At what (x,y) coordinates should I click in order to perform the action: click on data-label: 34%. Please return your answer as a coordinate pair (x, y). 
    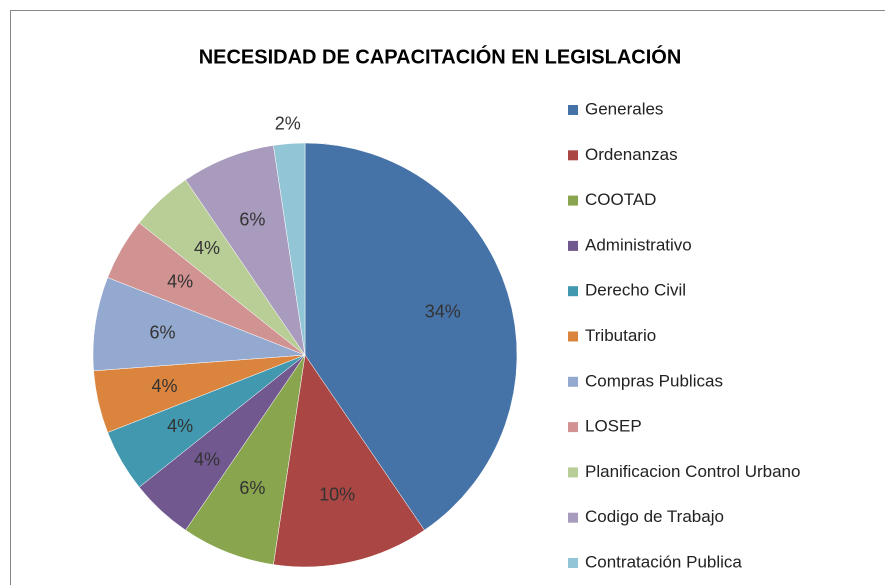
    Looking at the image, I should click on (443, 311).